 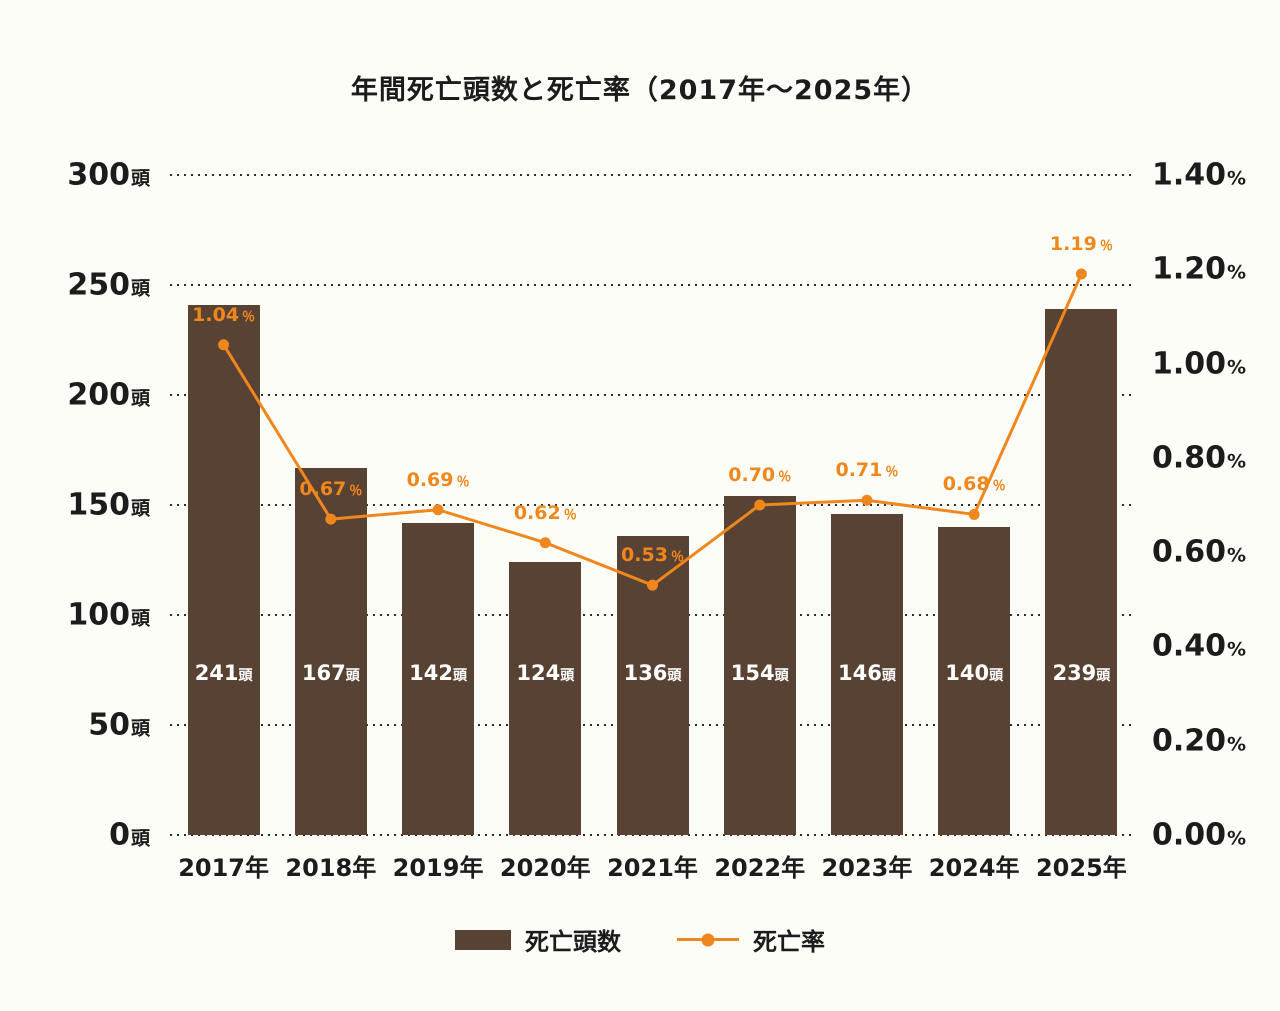 I want to click on bar-value-label: 124頭, so click(x=545, y=673).